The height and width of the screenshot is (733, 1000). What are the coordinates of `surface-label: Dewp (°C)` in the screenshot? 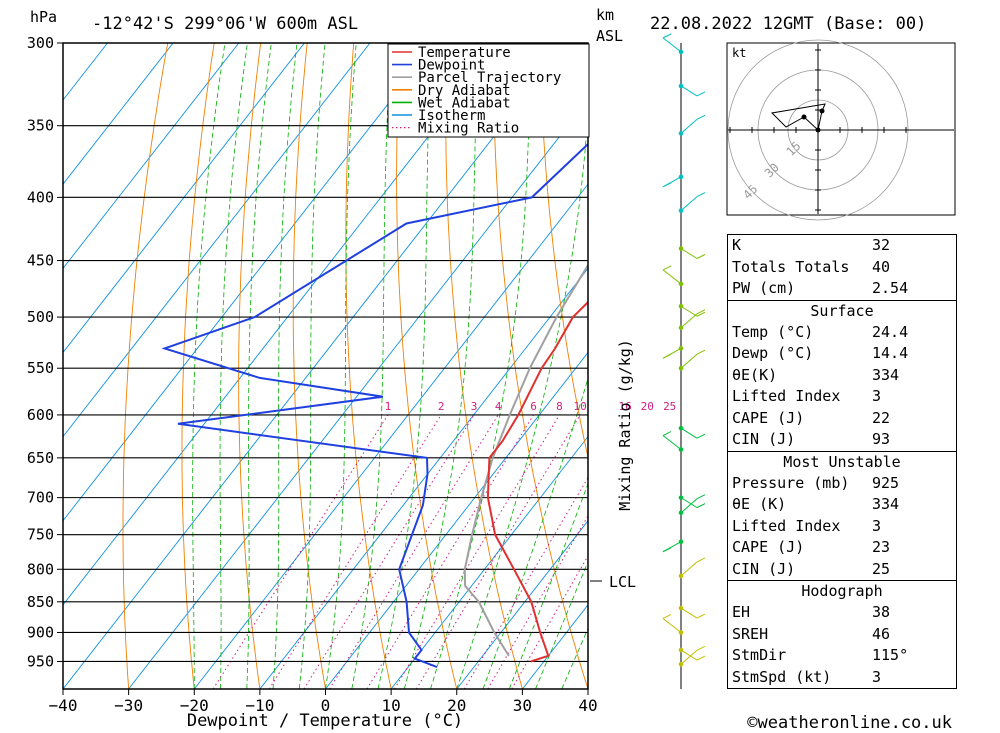 It's located at (773, 353).